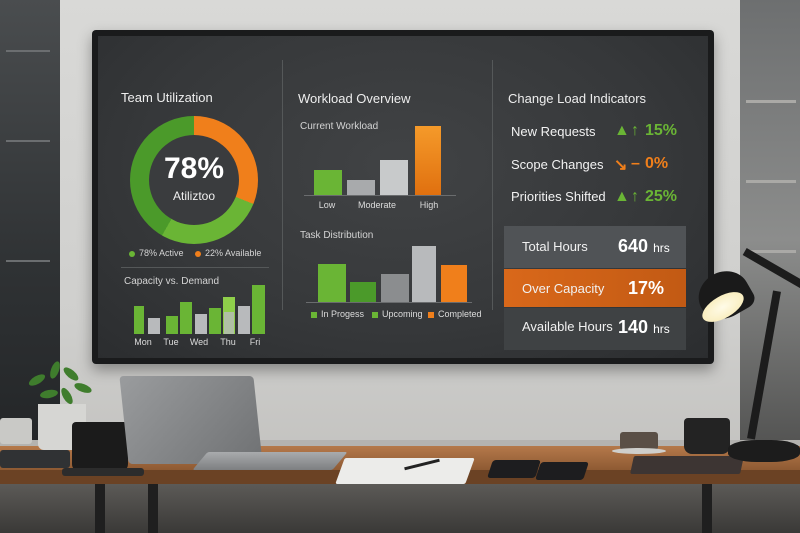  I want to click on workload-category-label: Moderate, so click(377, 205).